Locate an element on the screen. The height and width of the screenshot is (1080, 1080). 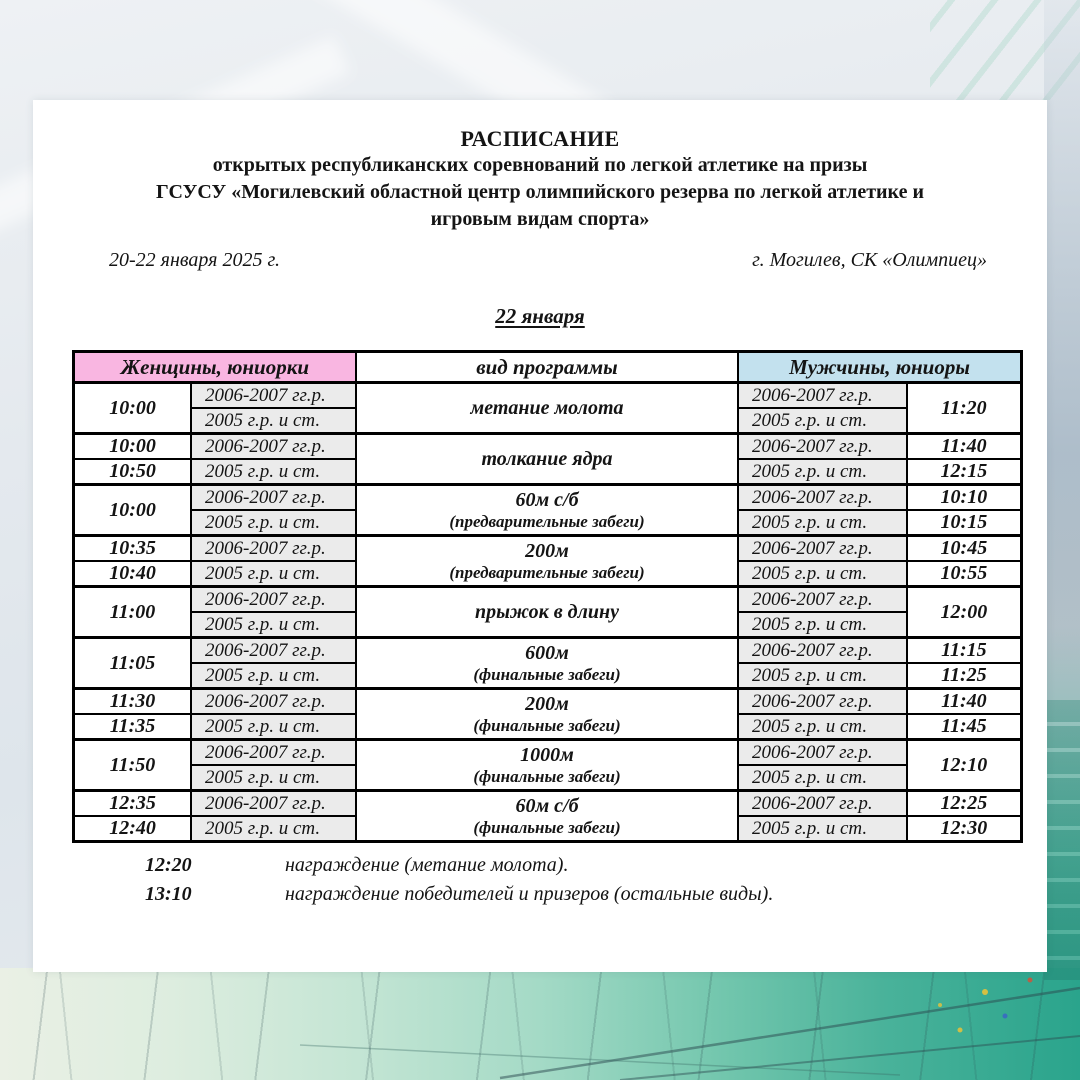
table-row: 2005 г.р. и ст. 2005 г.р. и ст. 11:25 is located at coordinates (548, 676).